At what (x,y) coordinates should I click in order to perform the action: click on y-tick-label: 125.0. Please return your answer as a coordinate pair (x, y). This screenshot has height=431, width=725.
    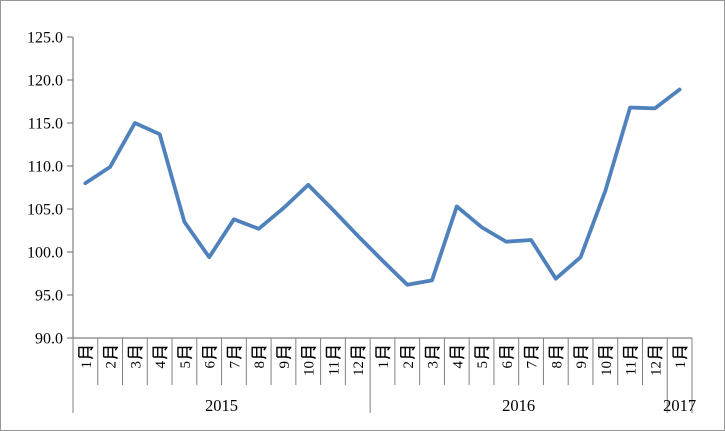
    Looking at the image, I should click on (45, 38).